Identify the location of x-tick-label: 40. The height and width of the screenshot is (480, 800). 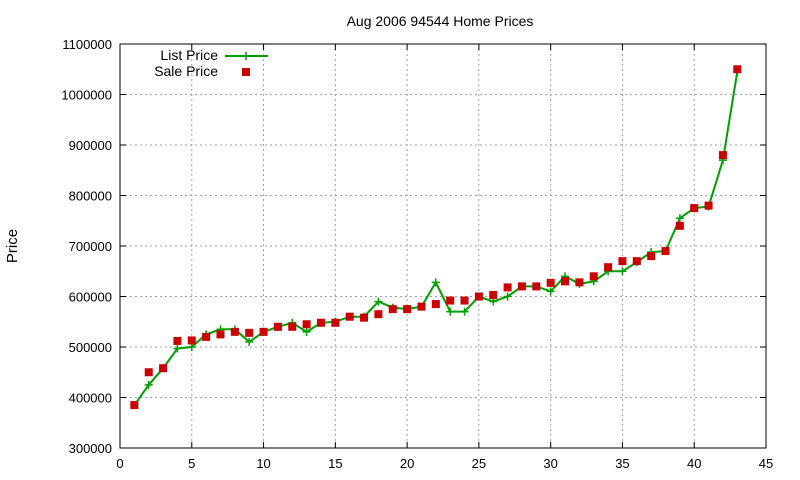
(694, 463).